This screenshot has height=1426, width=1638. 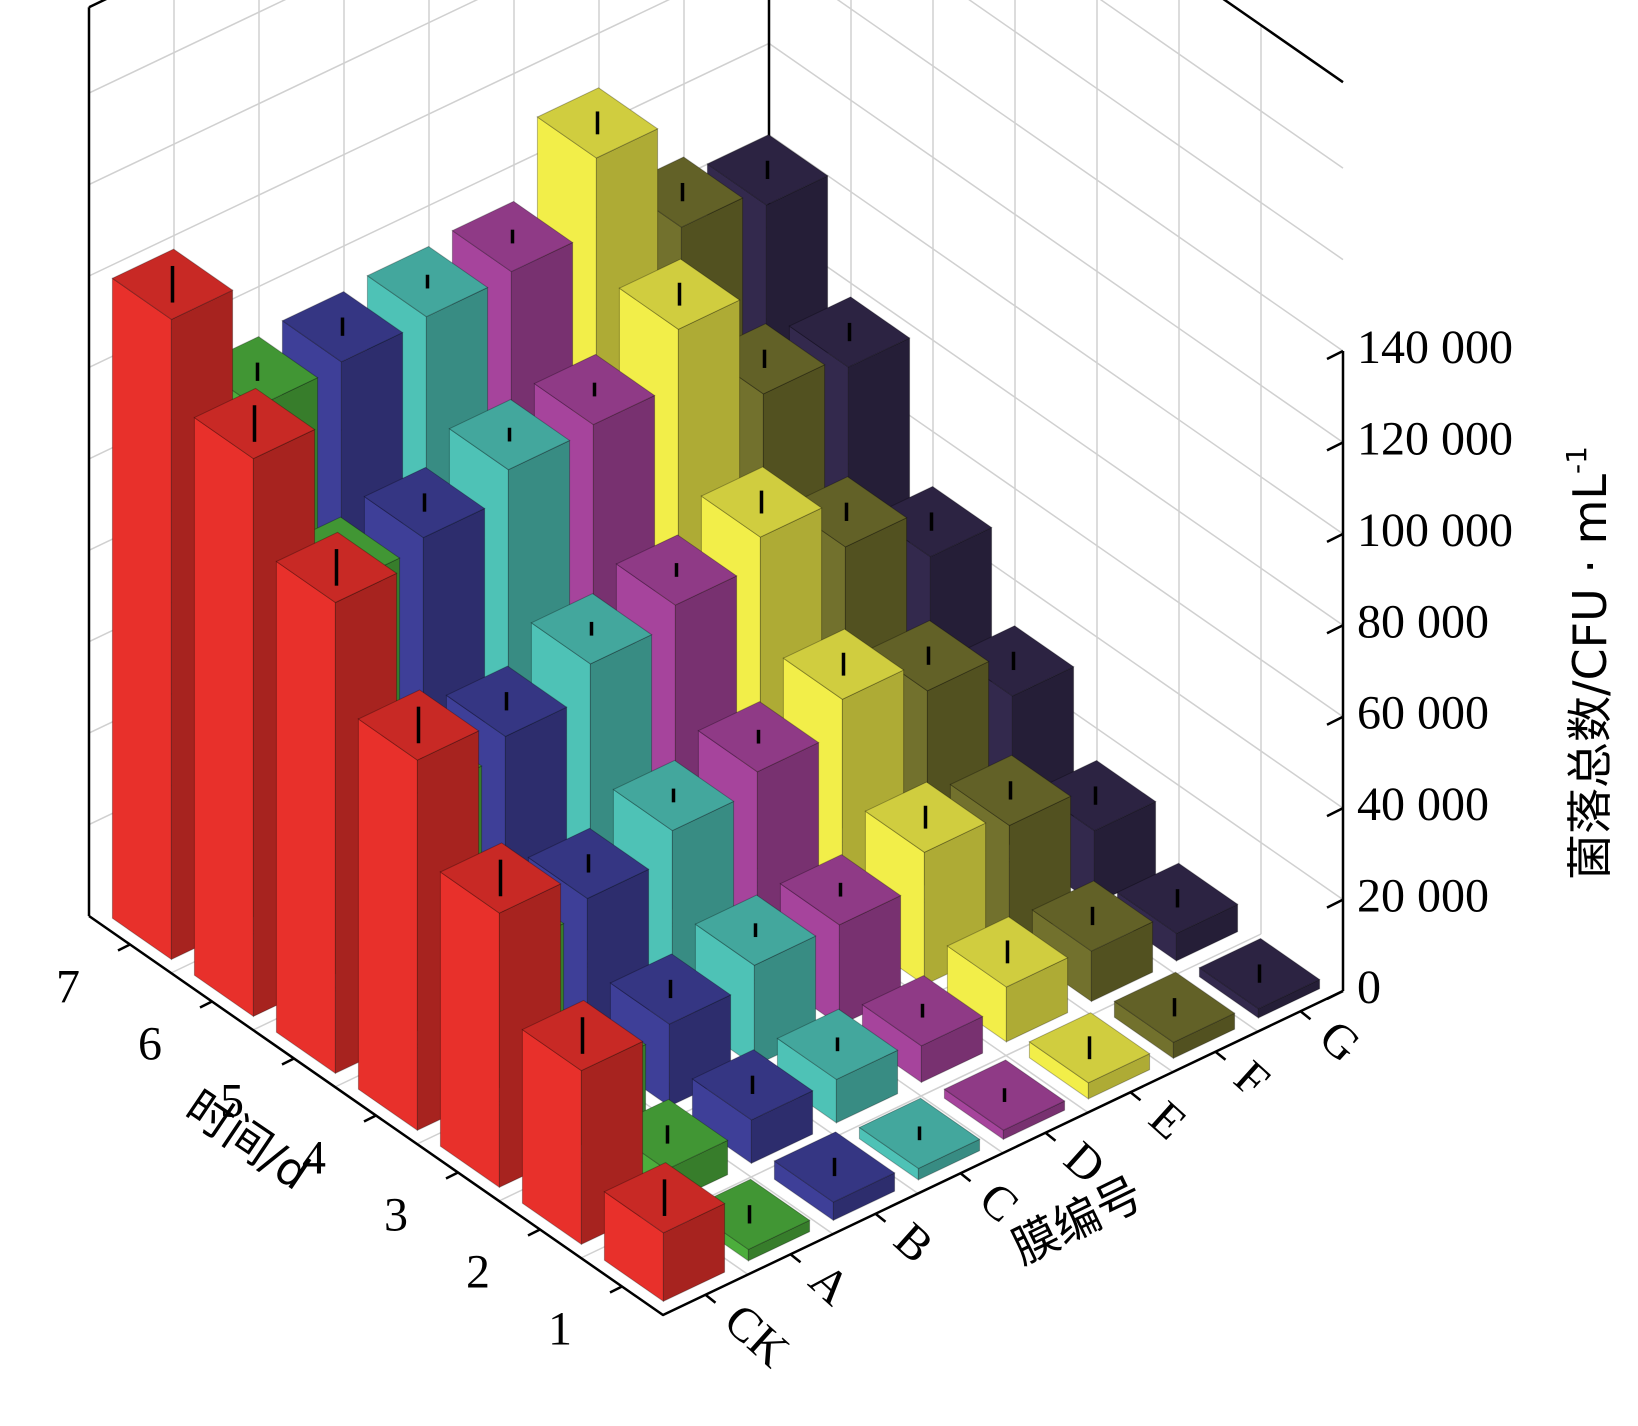 What do you see at coordinates (396, 1215) in the screenshot?
I see `time-tick-label: 3` at bounding box center [396, 1215].